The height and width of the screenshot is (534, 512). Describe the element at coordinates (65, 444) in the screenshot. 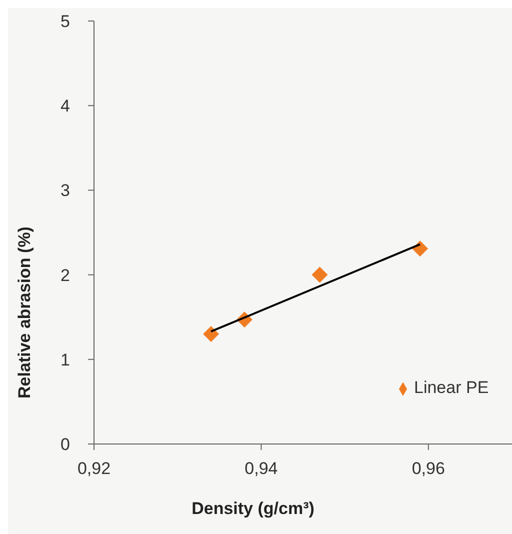

I see `y-tick-label: 0` at that location.